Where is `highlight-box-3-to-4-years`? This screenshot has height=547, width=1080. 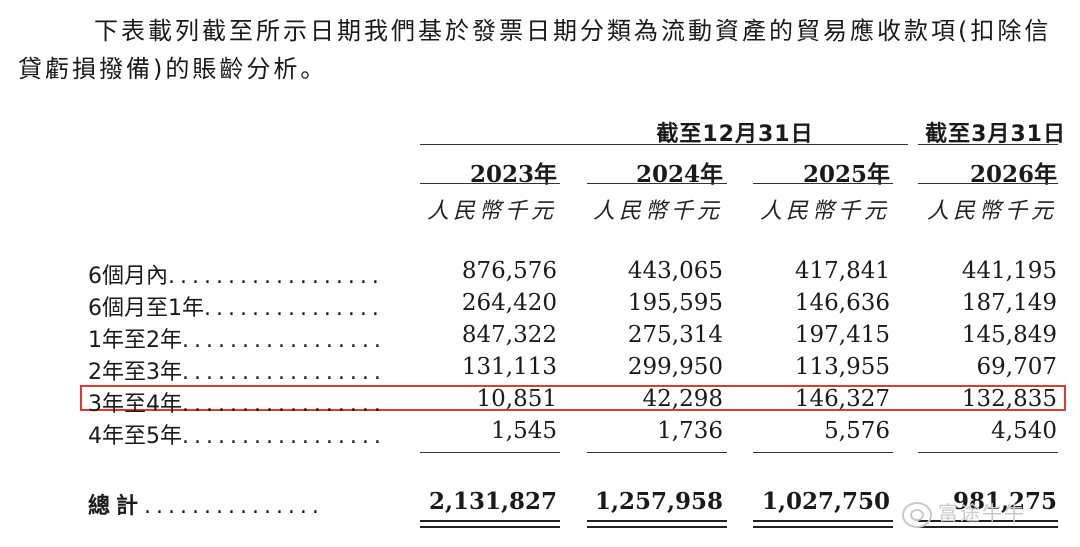 highlight-box-3-to-4-years is located at coordinates (573, 398).